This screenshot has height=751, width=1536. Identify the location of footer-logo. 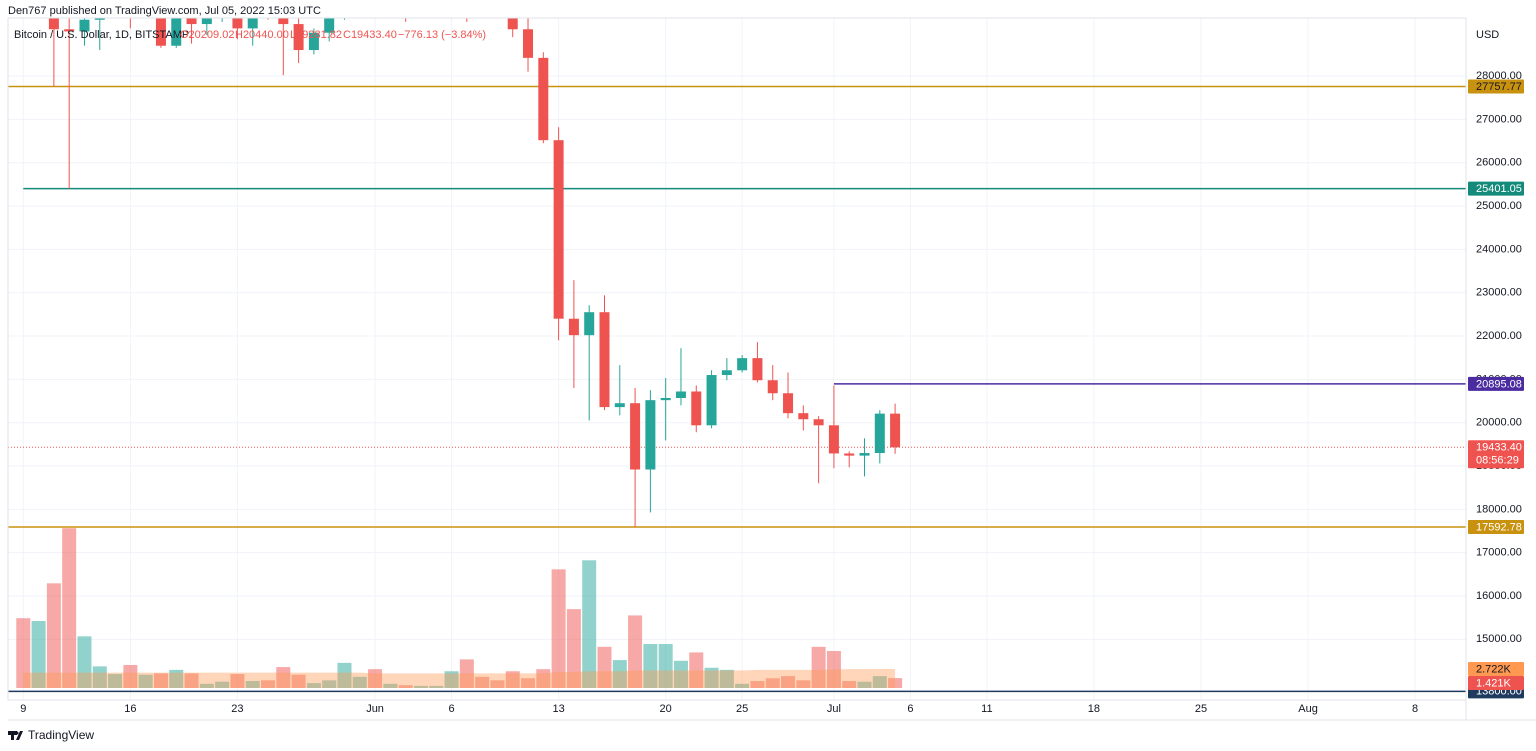
(15, 735).